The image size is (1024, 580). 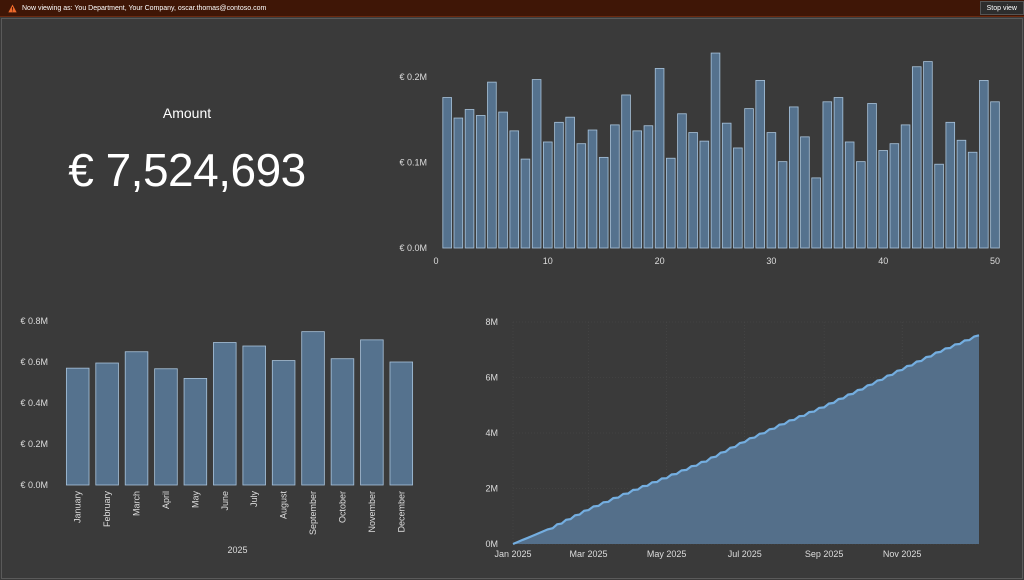 I want to click on x-tick-label: 50, so click(x=995, y=261).